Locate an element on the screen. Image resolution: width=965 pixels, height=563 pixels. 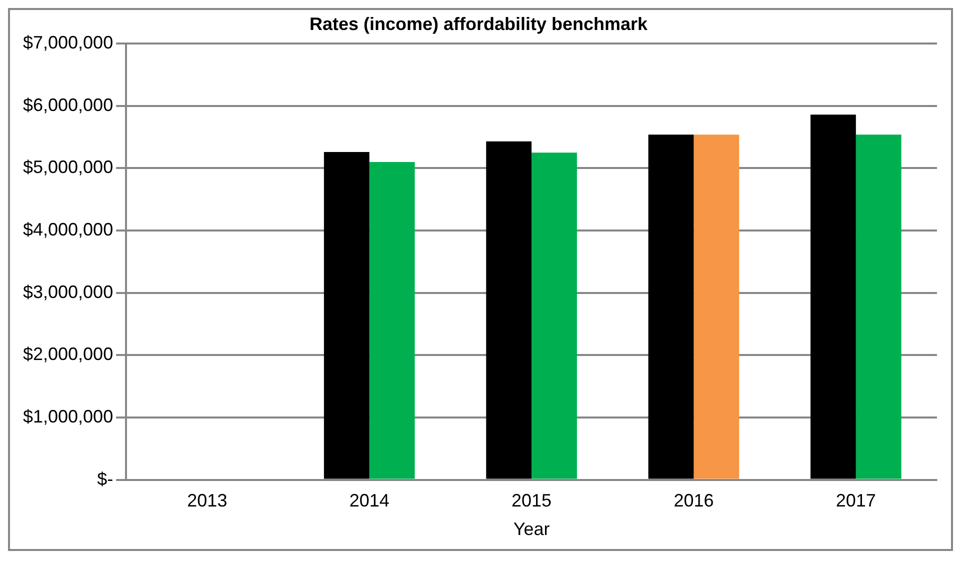
x-tick-label: 2013 is located at coordinates (207, 500).